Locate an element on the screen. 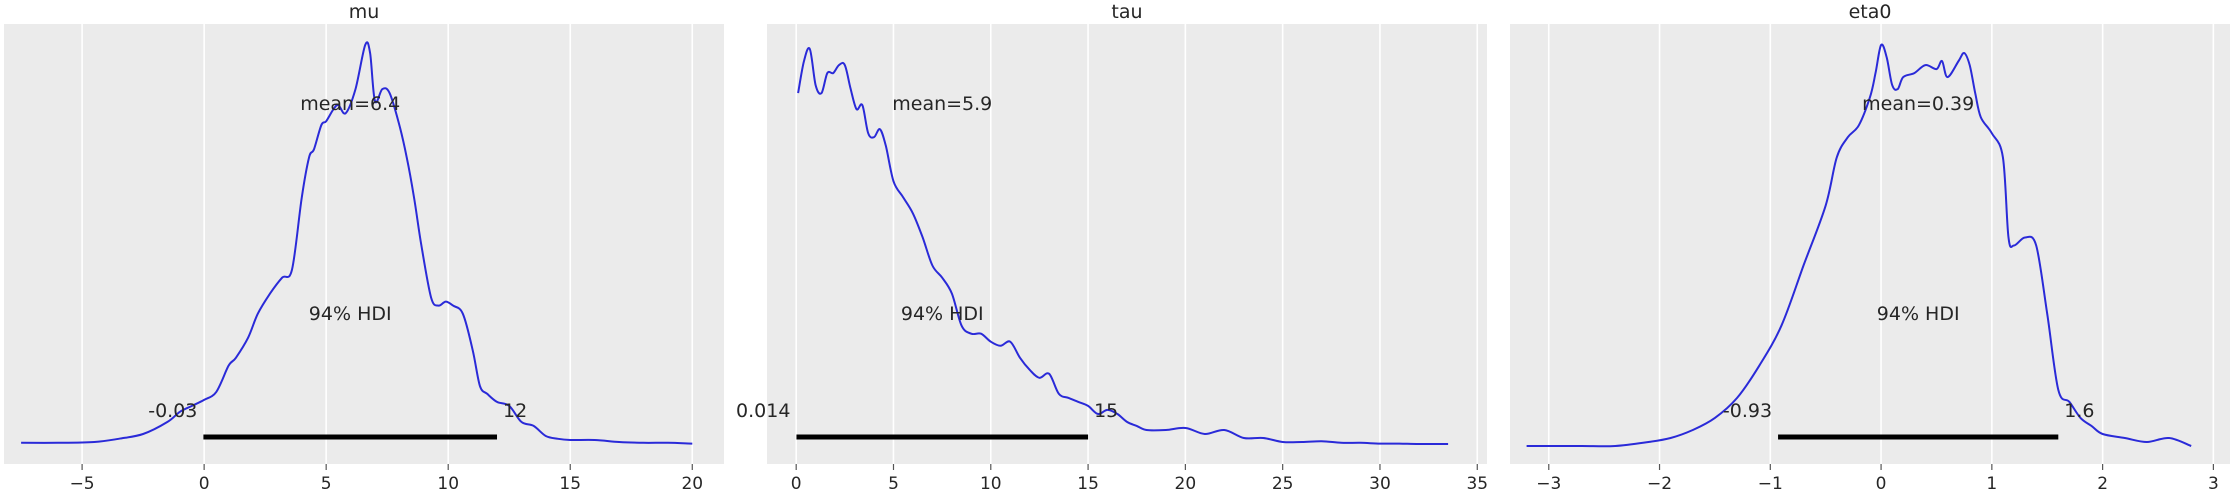 The image size is (2235, 496). hdi-lower-label: 0.014 is located at coordinates (763, 411).